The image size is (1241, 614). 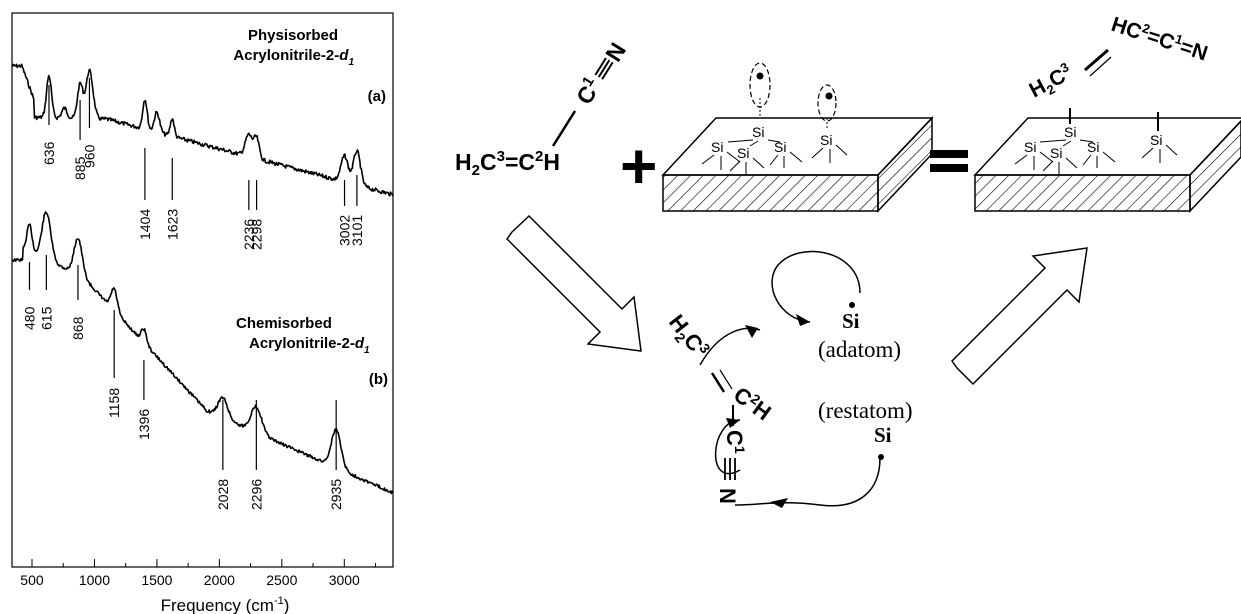 What do you see at coordinates (219, 580) in the screenshot?
I see `x-tick-label: 2000` at bounding box center [219, 580].